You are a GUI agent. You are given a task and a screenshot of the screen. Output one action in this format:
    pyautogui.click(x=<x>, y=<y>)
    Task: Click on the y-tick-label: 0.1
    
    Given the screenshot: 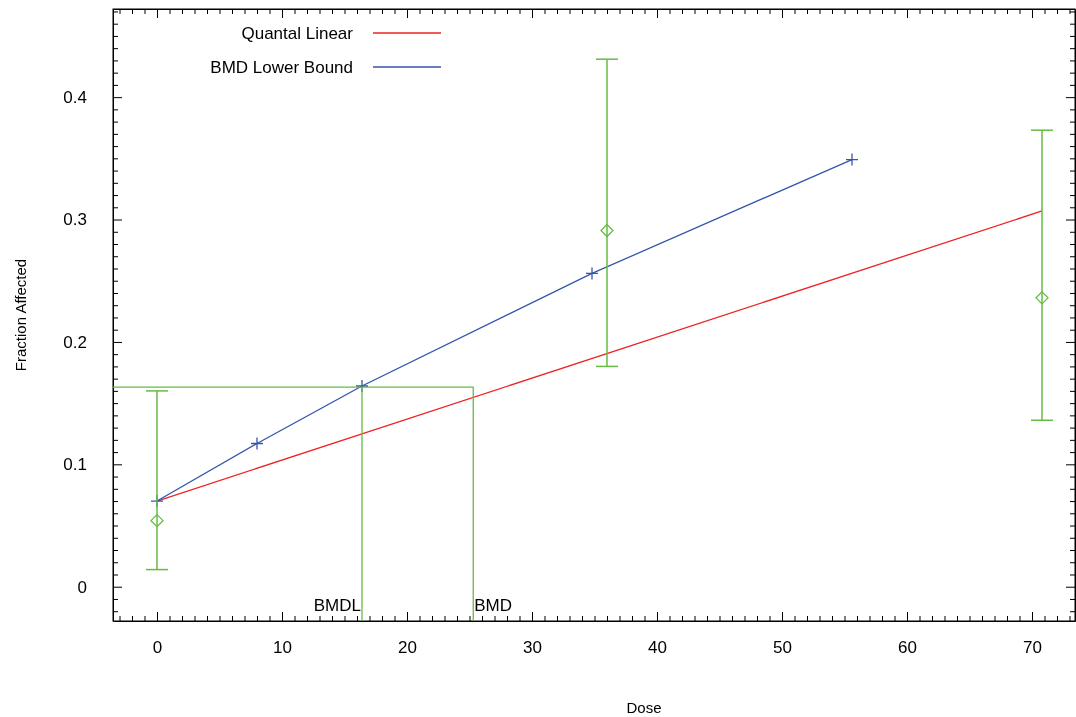 What is the action you would take?
    pyautogui.click(x=75, y=465)
    